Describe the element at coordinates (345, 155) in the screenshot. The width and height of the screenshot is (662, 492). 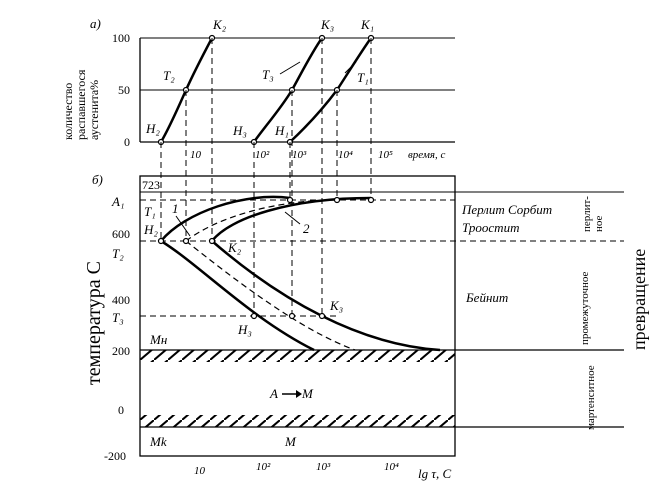
I see `top-x-tick-4: 10⁴` at that location.